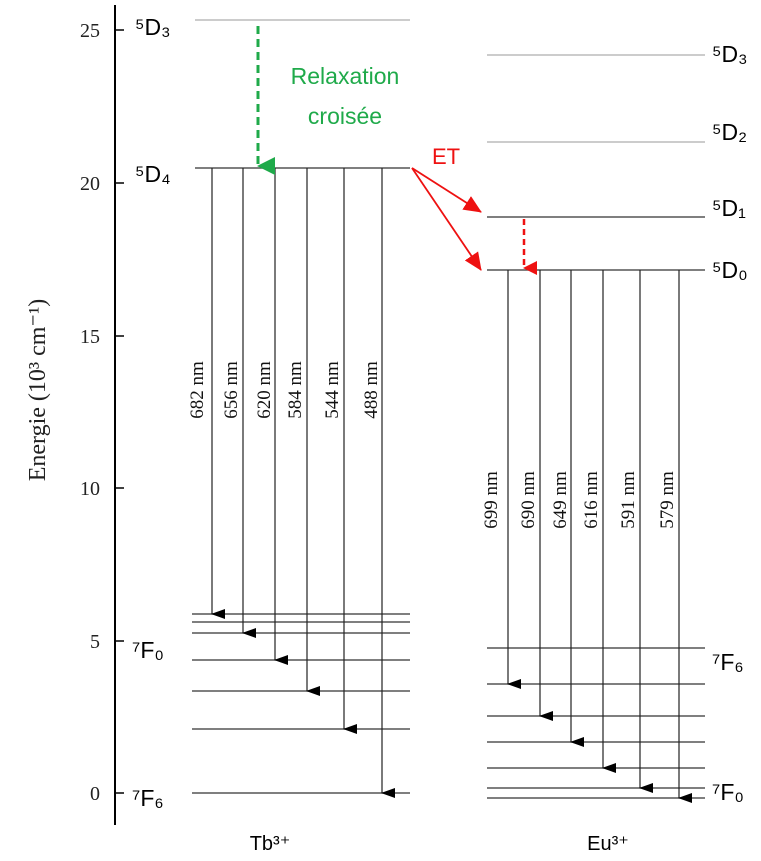 The width and height of the screenshot is (761, 861). What do you see at coordinates (38, 390) in the screenshot?
I see `y-axis-title: Energie (10³ cm⁻¹)` at bounding box center [38, 390].